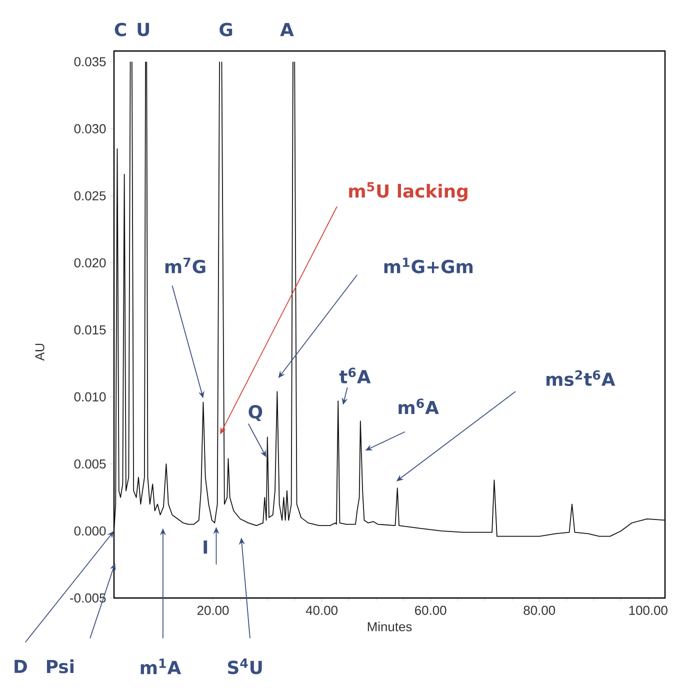  I want to click on annotation: ms$^{2}$t$^{6}$A, so click(581, 378).